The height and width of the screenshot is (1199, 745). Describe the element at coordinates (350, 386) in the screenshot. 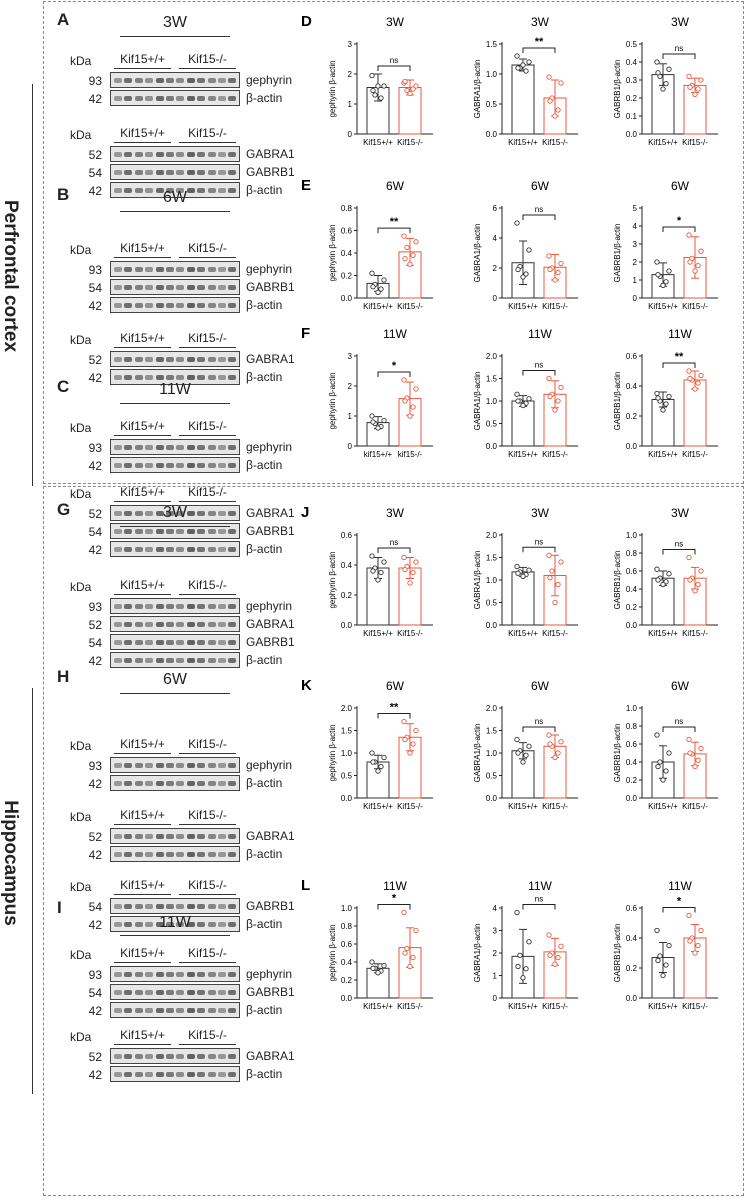

I see `y-tick-label: 2` at that location.